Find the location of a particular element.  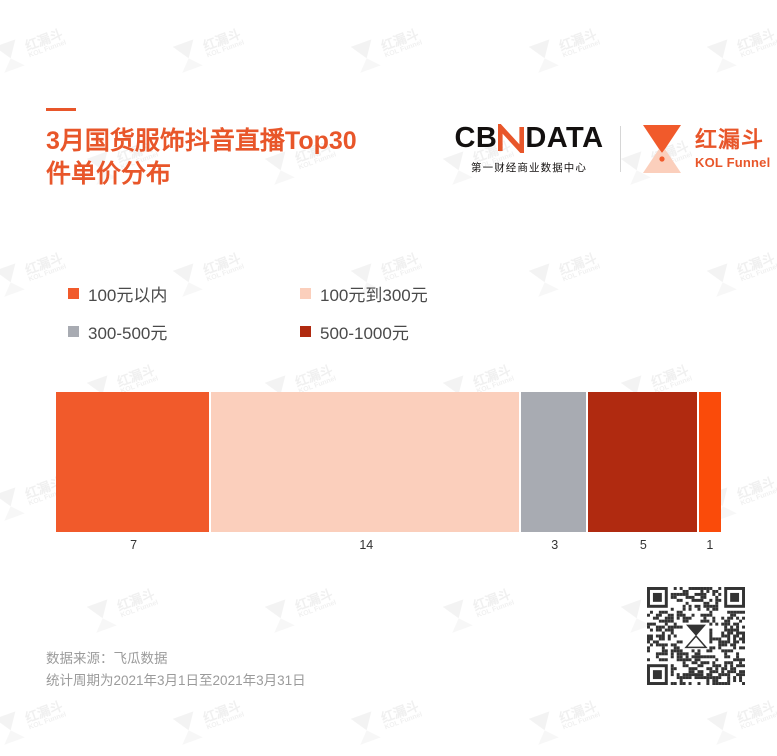

header: 3月国货服饰抖音直播Top30 件单价分布 is located at coordinates (261, 150).